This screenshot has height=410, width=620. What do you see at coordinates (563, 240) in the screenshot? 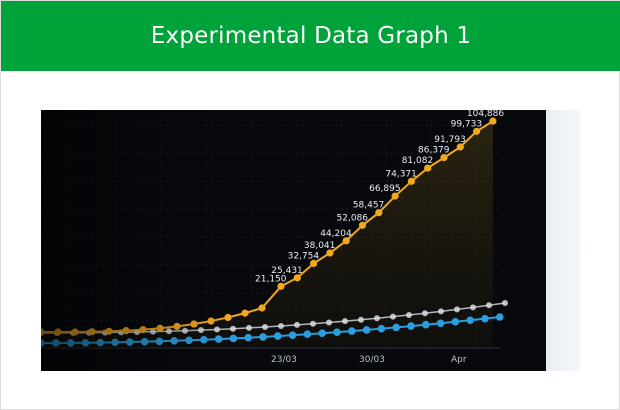
I see `monitor-edge` at bounding box center [563, 240].